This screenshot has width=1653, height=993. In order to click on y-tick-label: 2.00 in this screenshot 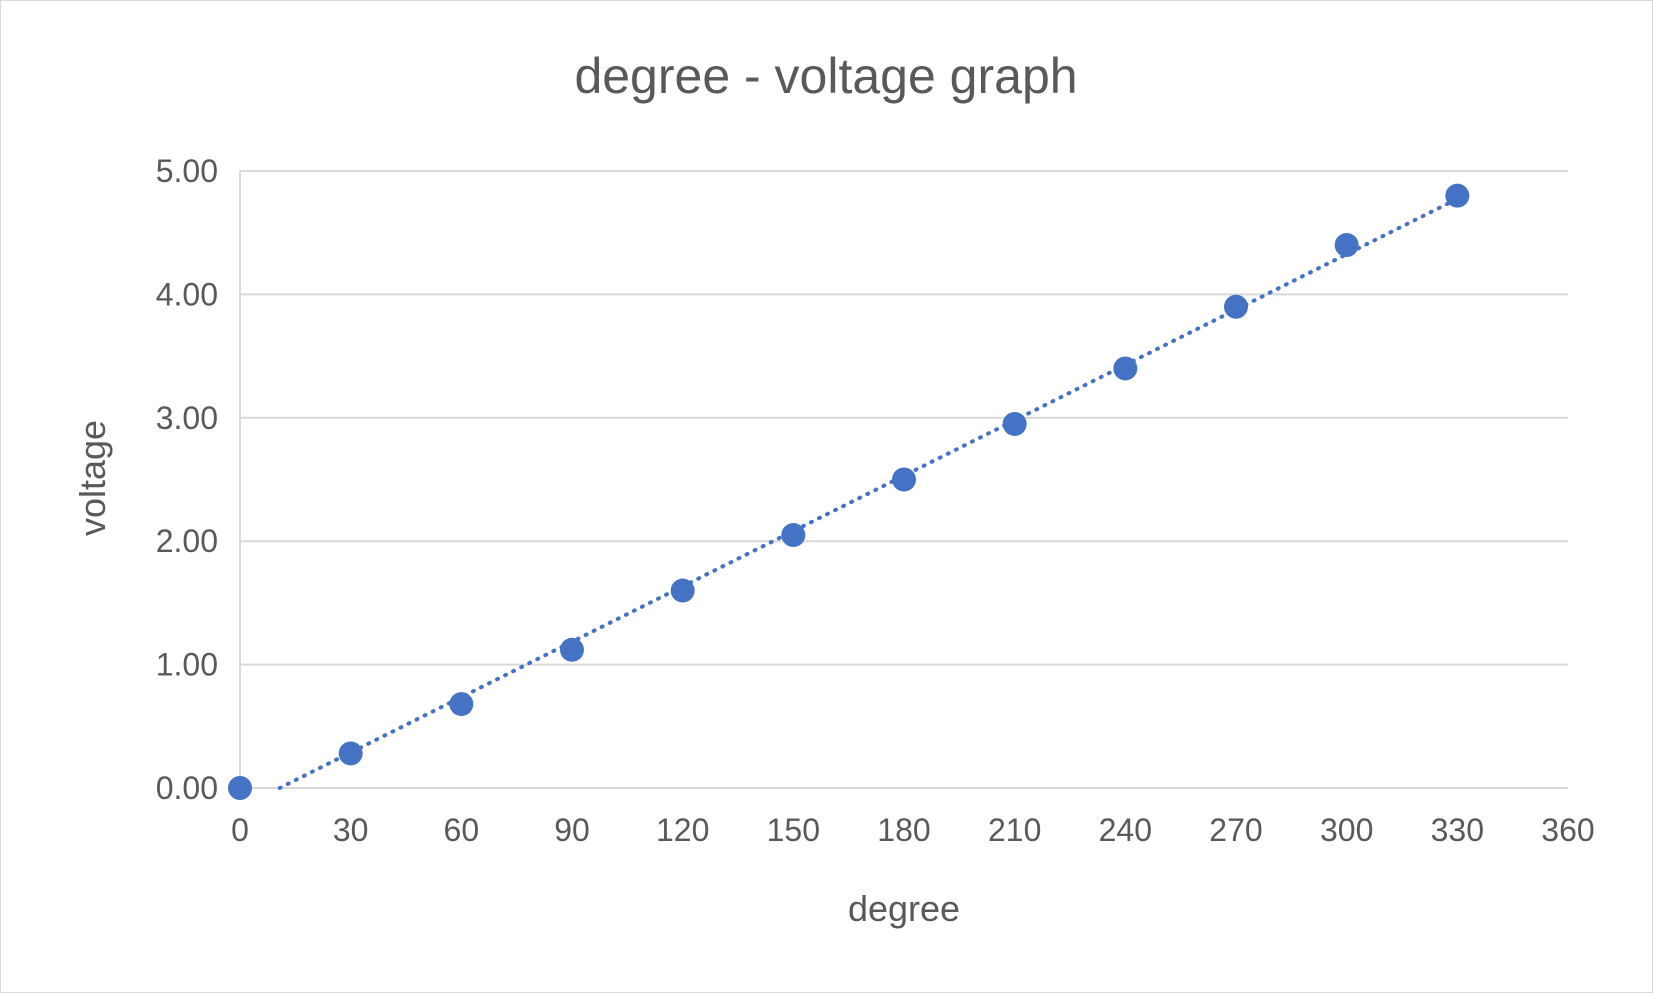, I will do `click(187, 541)`.